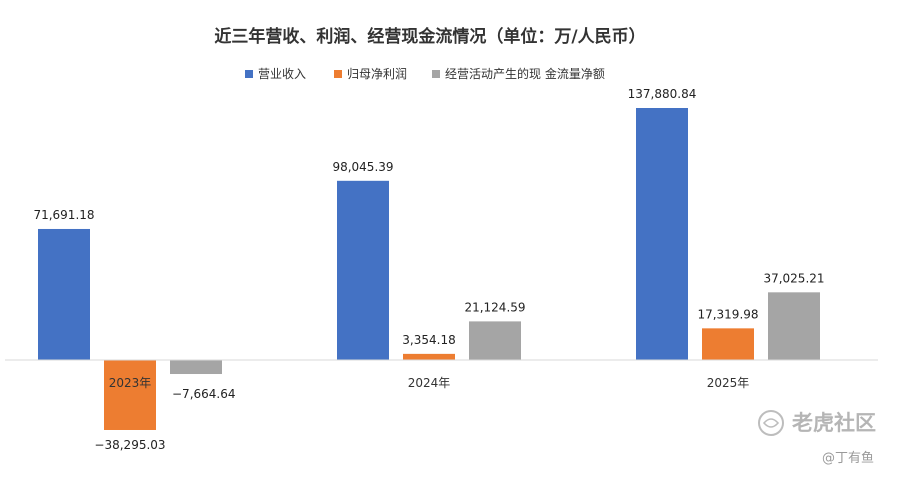 This screenshot has height=477, width=902. I want to click on data-label-2-2: 3,354.18, so click(428, 340).